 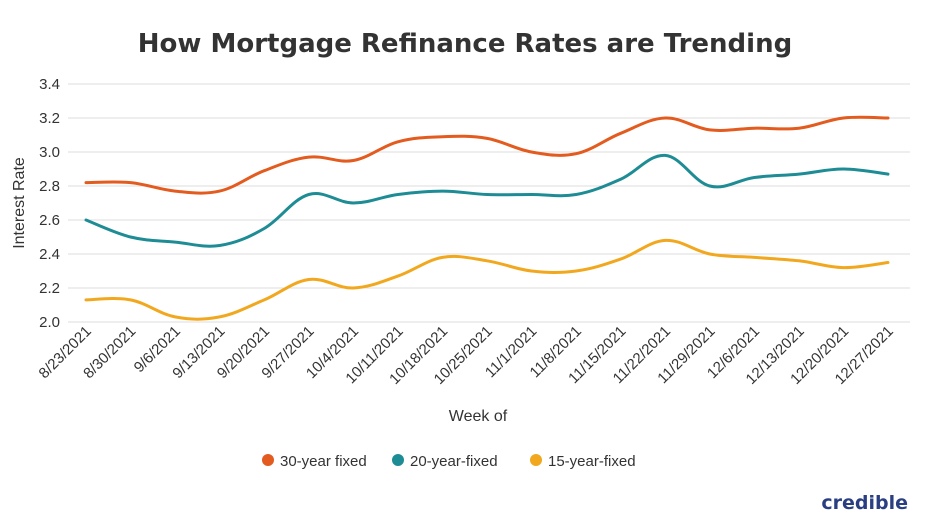 What do you see at coordinates (49, 84) in the screenshot?
I see `y-tick-label: 3.4` at bounding box center [49, 84].